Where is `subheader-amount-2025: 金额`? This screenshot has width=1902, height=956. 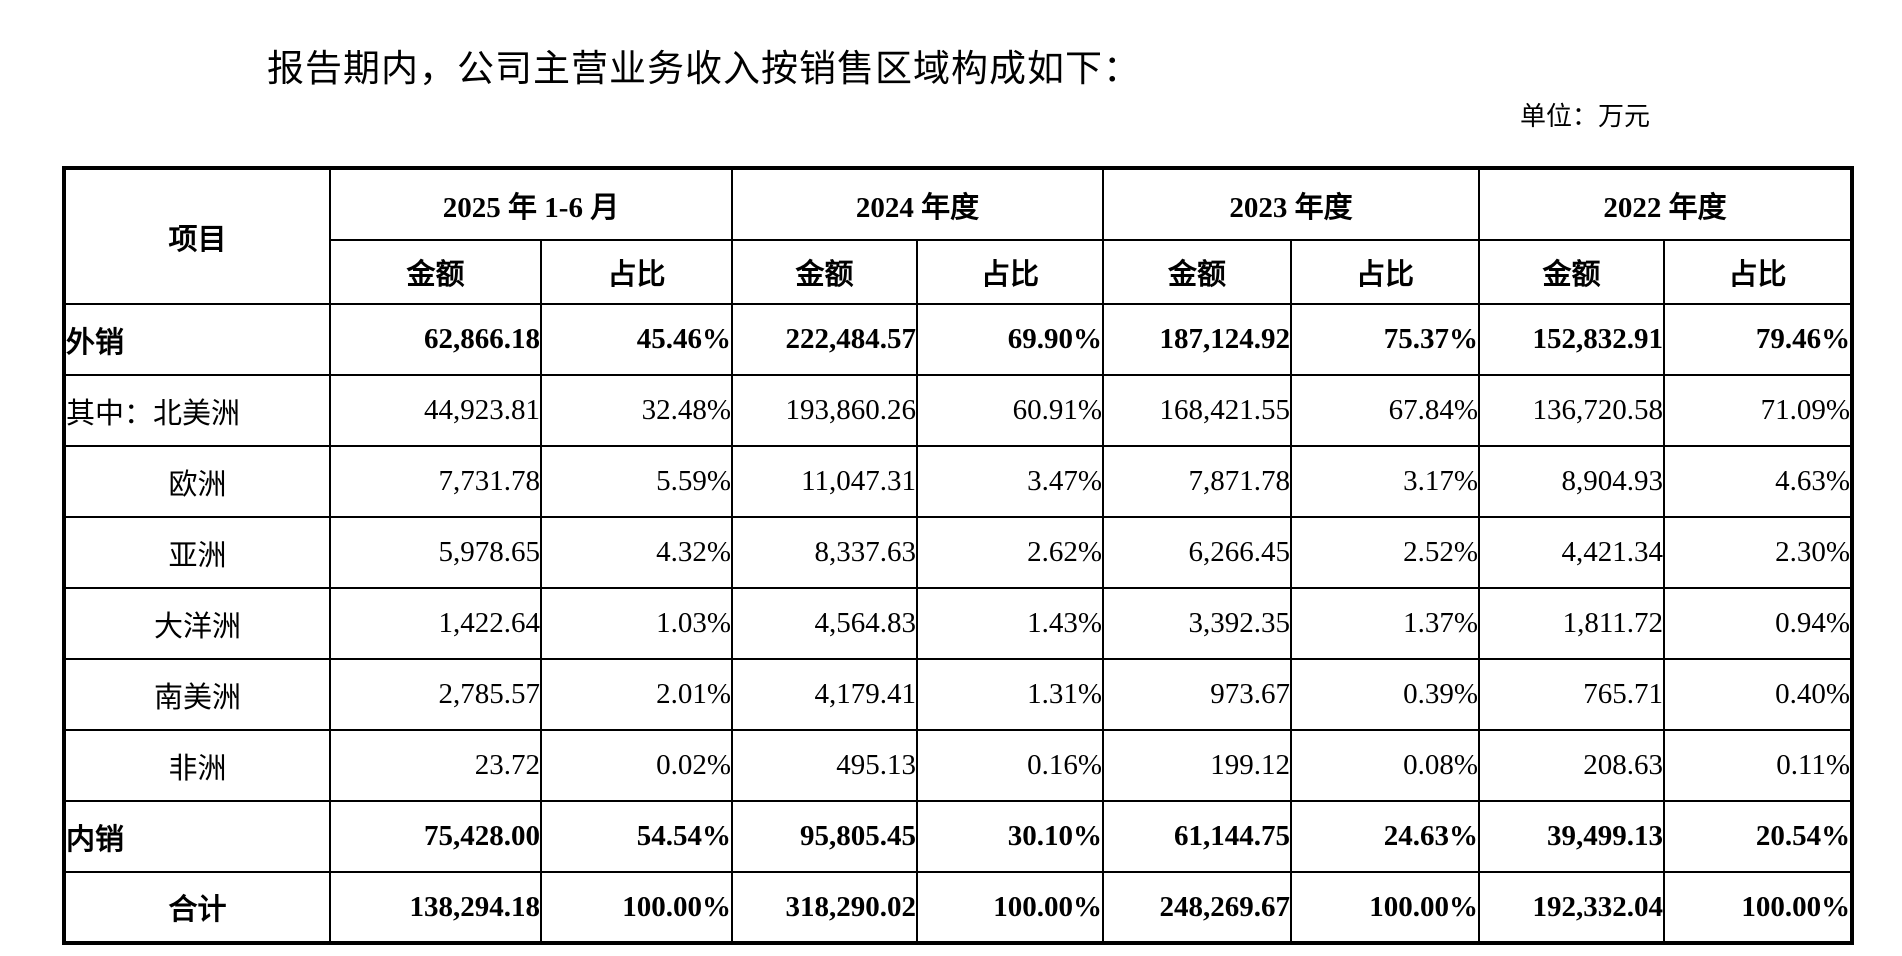 subheader-amount-2025: 金额 is located at coordinates (435, 272).